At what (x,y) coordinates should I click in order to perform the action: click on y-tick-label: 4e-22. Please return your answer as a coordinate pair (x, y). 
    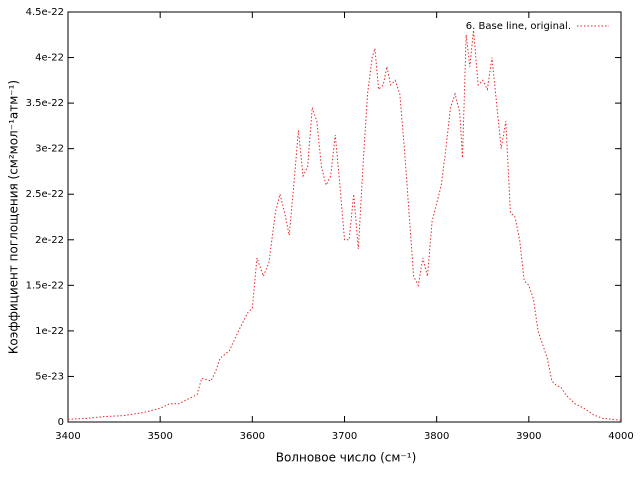
    Looking at the image, I should click on (49, 58).